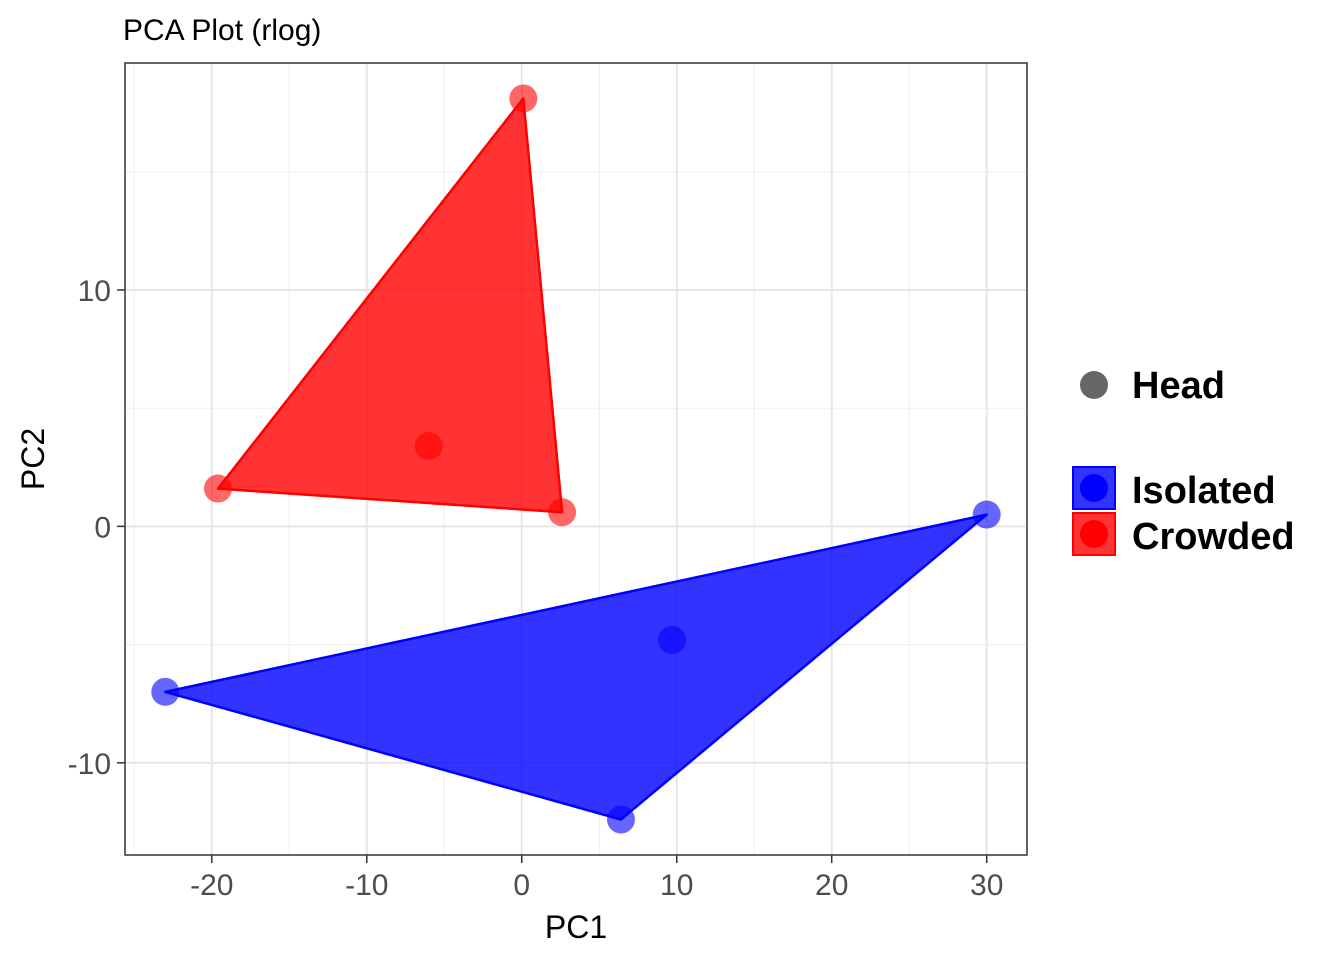 This screenshot has height=960, width=1344. I want to click on y-axis-title: PC2, so click(33, 459).